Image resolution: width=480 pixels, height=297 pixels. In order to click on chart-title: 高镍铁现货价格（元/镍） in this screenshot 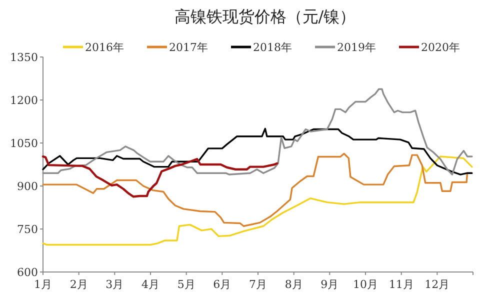, I will do `click(265, 16)`.